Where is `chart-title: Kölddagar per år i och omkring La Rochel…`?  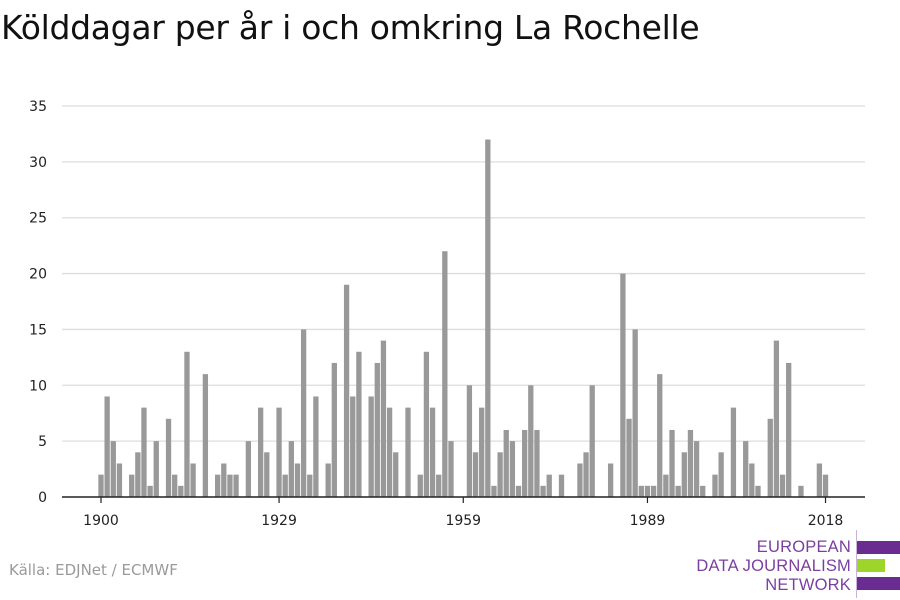 chart-title: Kölddagar per år i och omkring La Rochel… is located at coordinates (350, 27).